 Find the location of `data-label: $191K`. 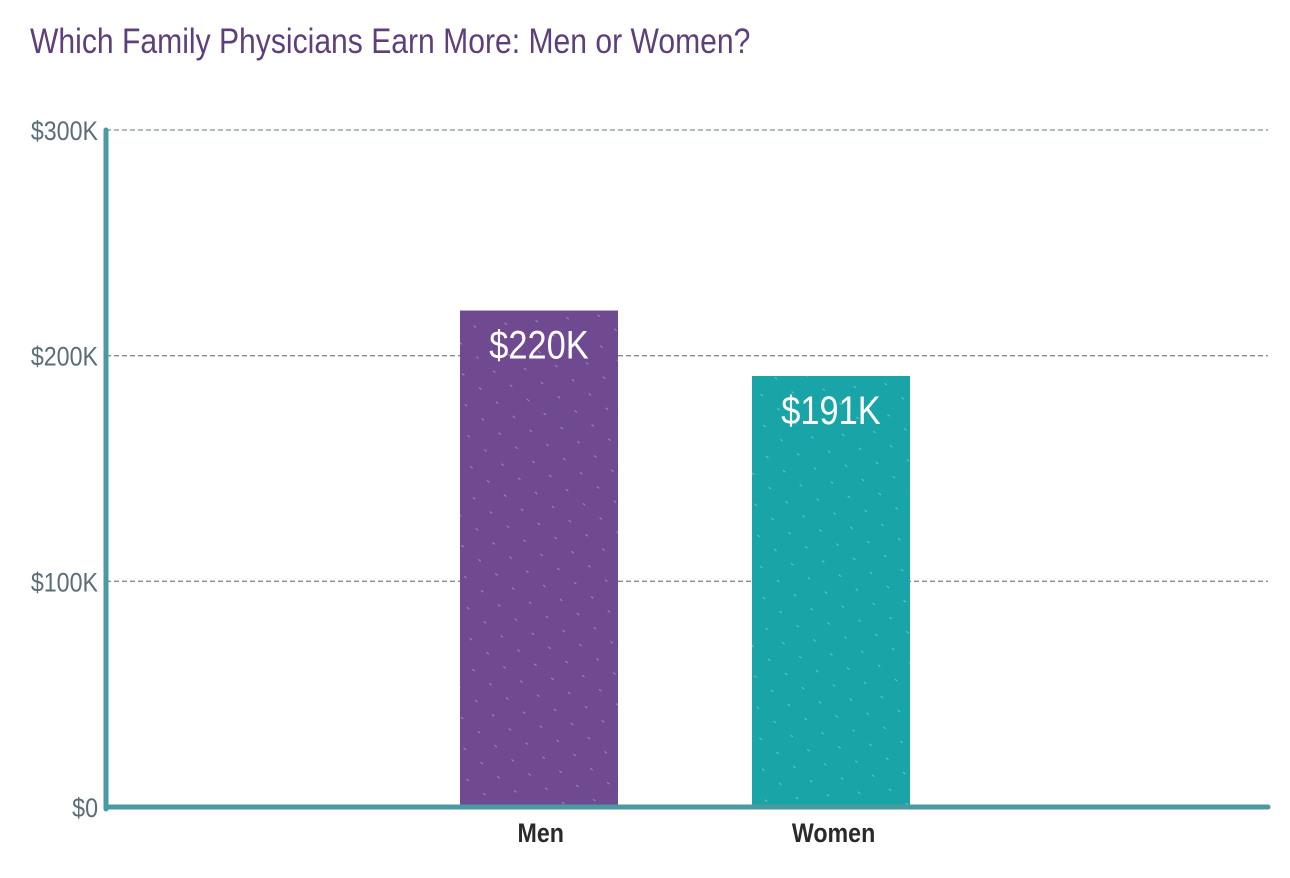

data-label: $191K is located at coordinates (831, 410).